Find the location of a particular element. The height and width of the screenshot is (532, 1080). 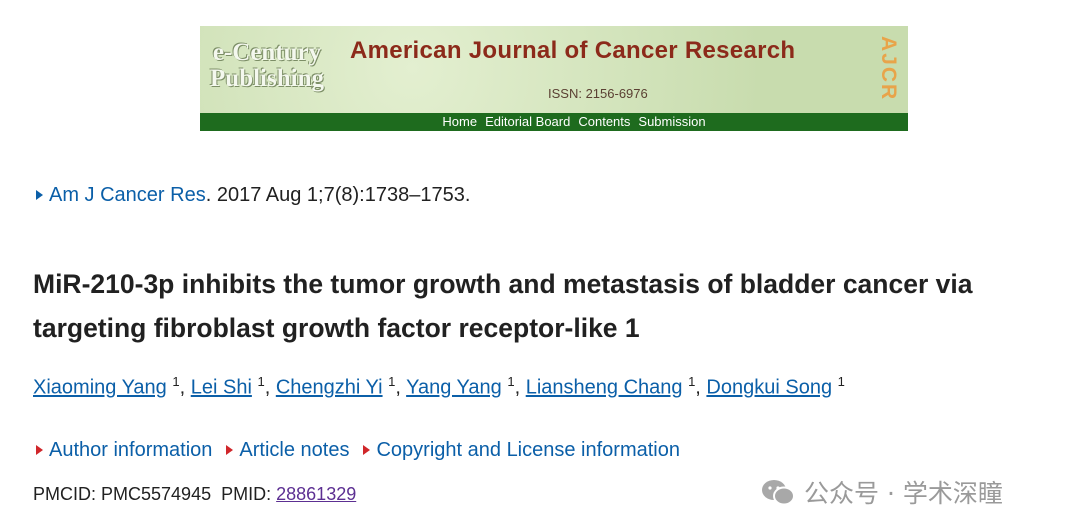

nav-item: Submission is located at coordinates (672, 121).